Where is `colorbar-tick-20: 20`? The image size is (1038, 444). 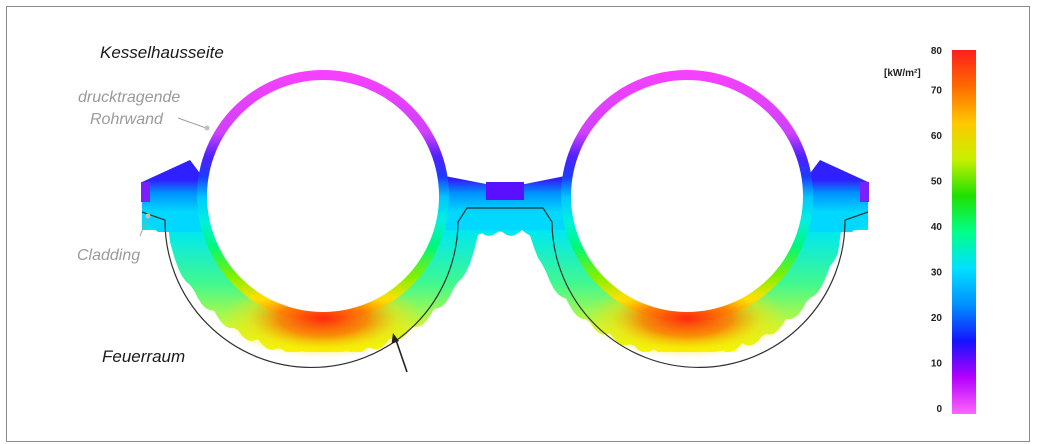 colorbar-tick-20: 20 is located at coordinates (937, 318).